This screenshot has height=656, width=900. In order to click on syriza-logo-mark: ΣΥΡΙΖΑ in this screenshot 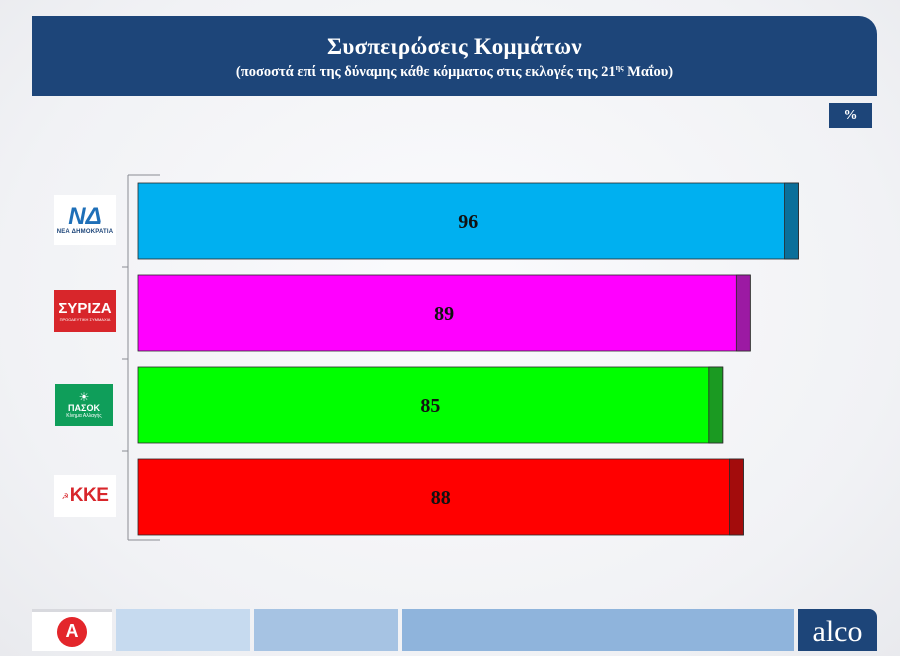, I will do `click(85, 308)`.